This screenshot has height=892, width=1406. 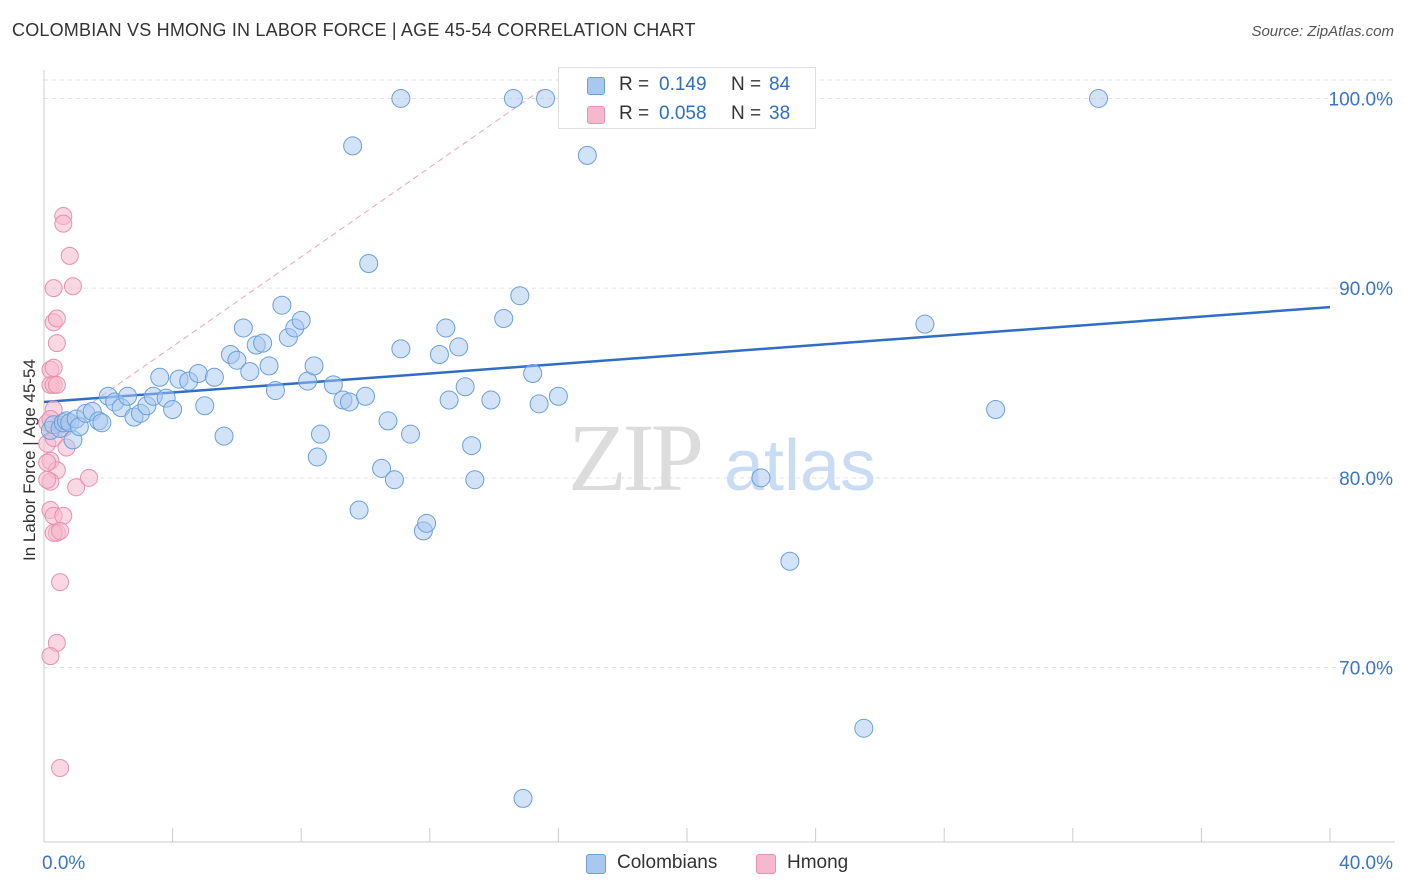 I want to click on source-label: Source: ZipAtlas.com, so click(x=1322, y=31).